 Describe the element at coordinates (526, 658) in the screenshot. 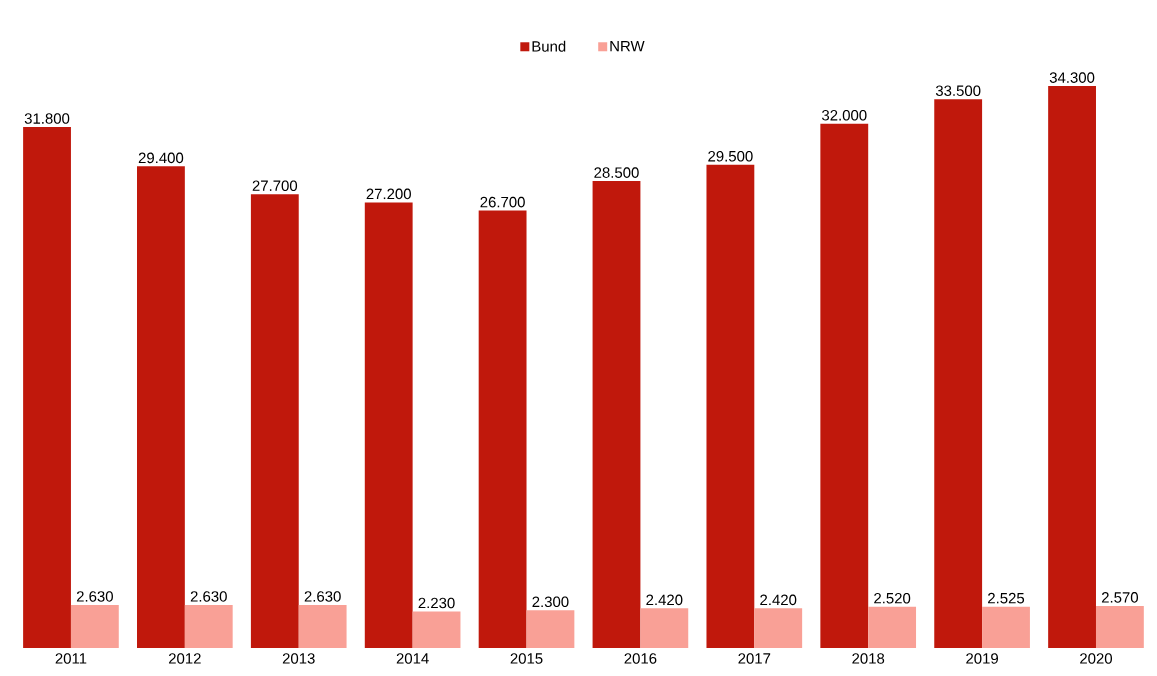

I see `x-tick-label: 2015` at that location.